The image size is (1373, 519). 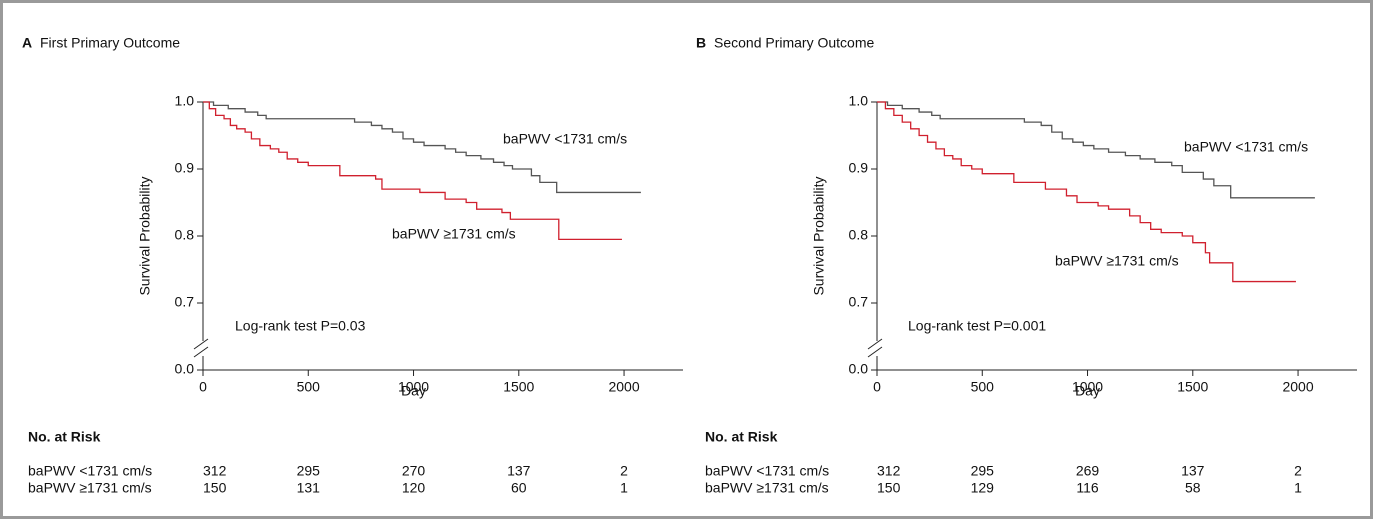 I want to click on risk-count: 270, so click(x=414, y=471).